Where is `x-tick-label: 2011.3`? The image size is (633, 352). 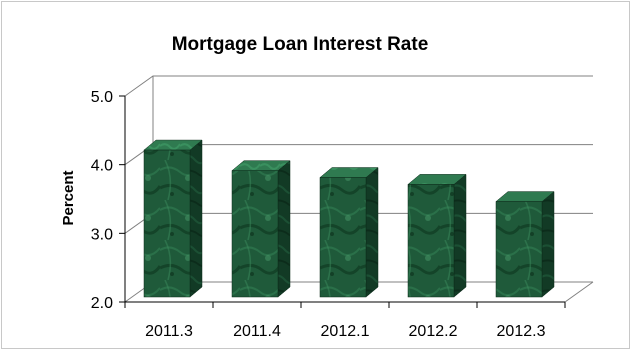
x-tick-label: 2011.3 is located at coordinates (169, 331).